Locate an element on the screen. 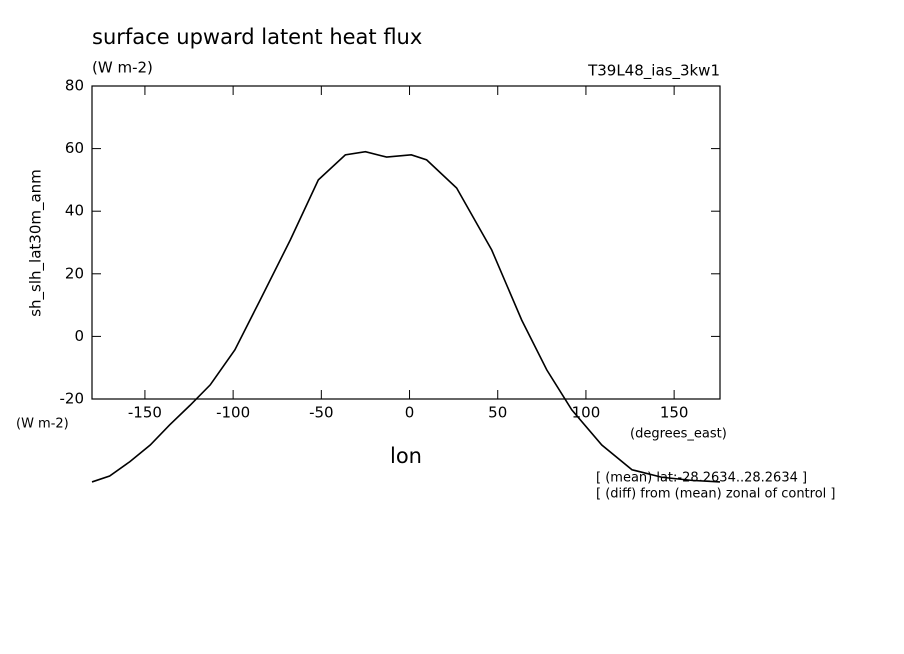 The width and height of the screenshot is (904, 654). x-tick-label: 100 is located at coordinates (586, 413).